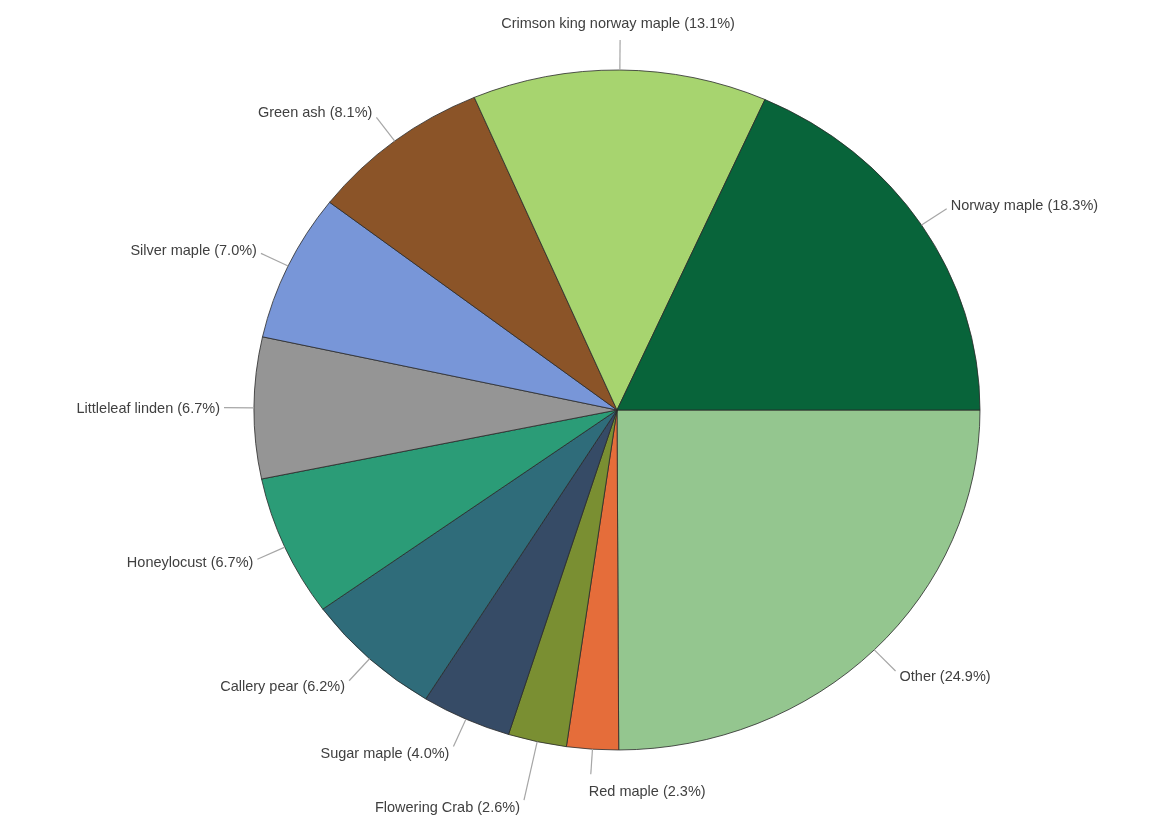 This screenshot has height=836, width=1169. I want to click on slice-label: Other (24.9%), so click(945, 675).